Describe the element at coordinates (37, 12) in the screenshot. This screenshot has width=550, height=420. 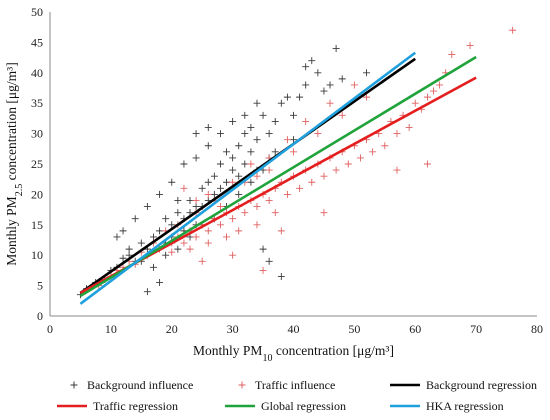
I see `y-tick-label: 50` at that location.